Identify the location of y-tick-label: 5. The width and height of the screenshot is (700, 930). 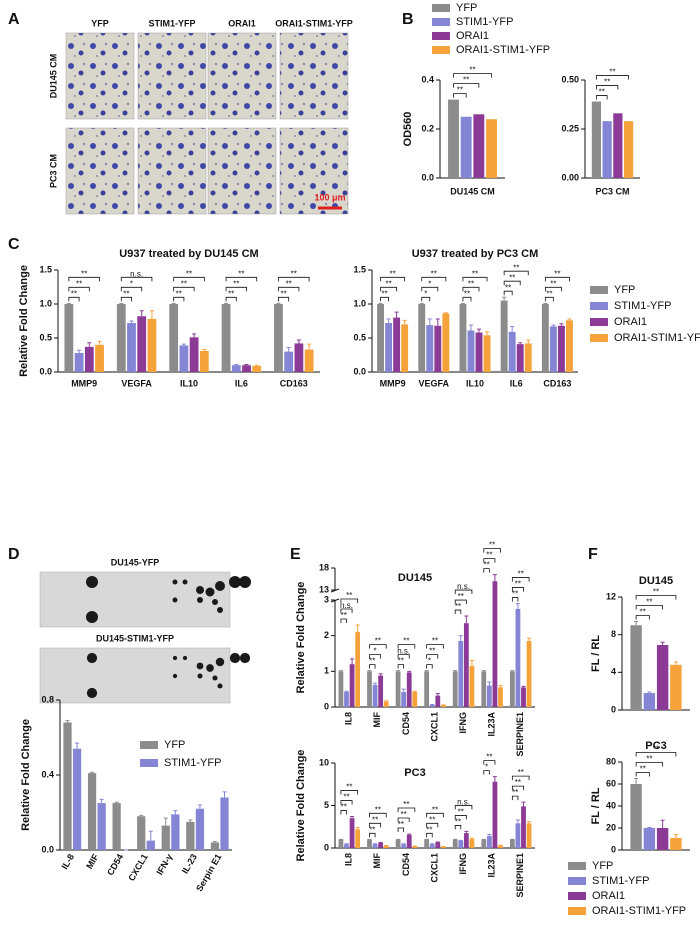
(326, 805).